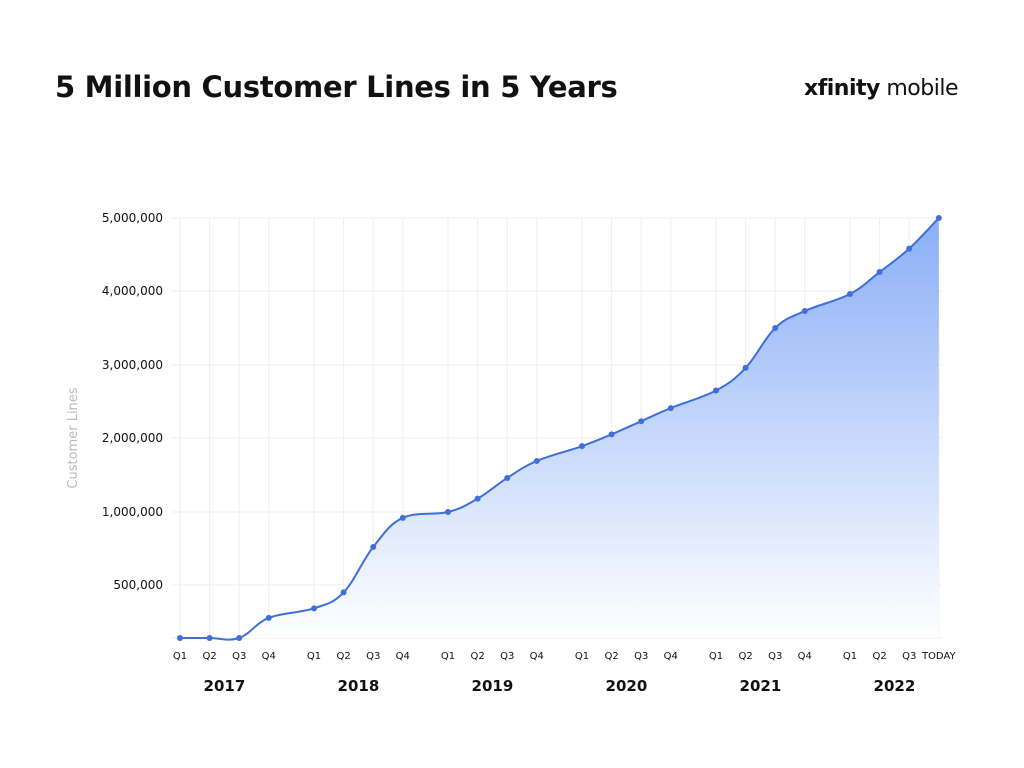 Image resolution: width=1024 pixels, height=768 pixels. Describe the element at coordinates (336, 87) in the screenshot. I see `chart-title: 5 Million Customer Lines in 5 Years` at that location.